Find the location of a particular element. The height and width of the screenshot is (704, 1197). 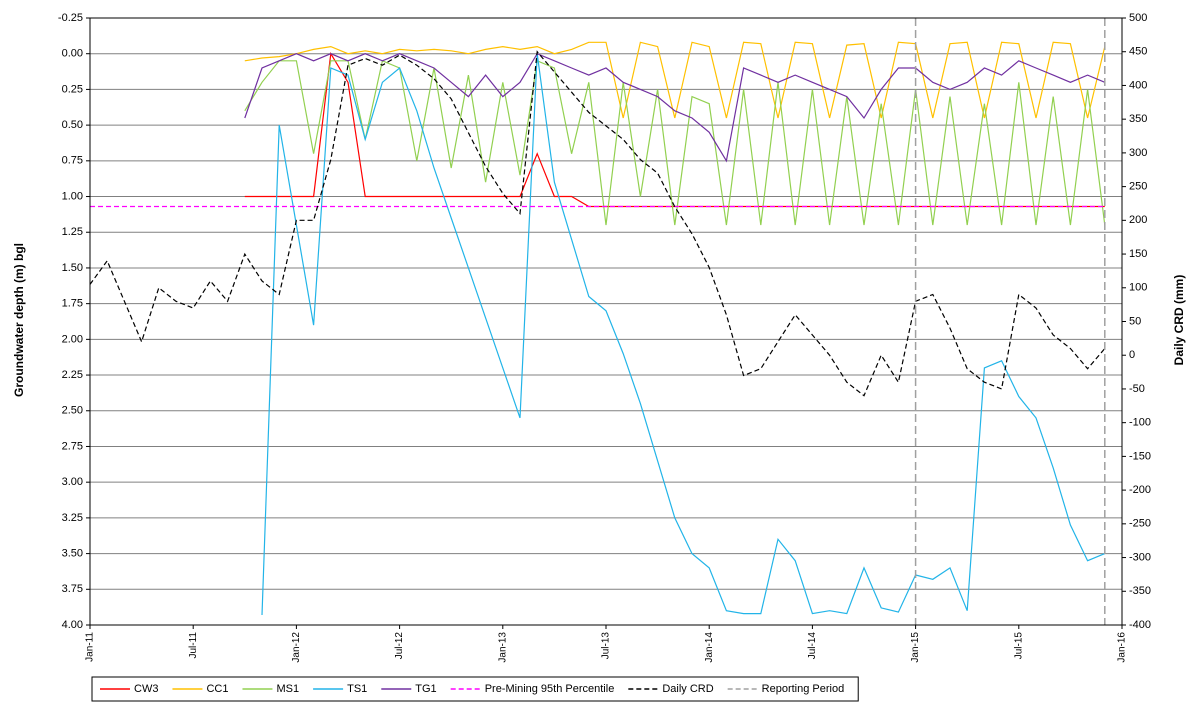

x-tick-label: Jan-14 is located at coordinates (709, 647).